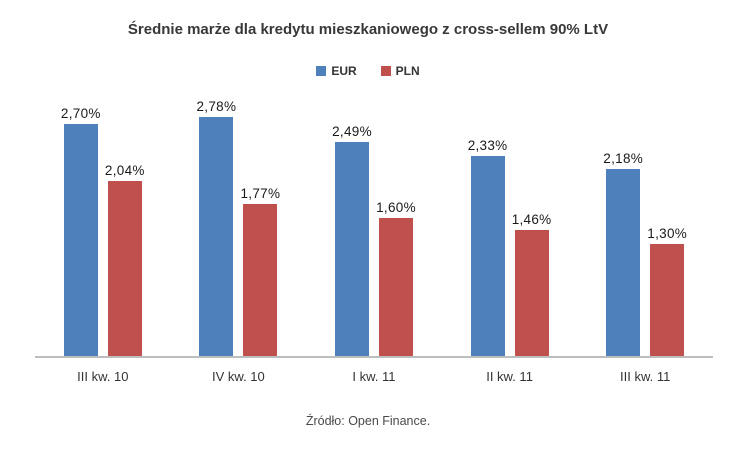  Describe the element at coordinates (385, 71) in the screenshot. I see `legend-swatch-pln` at that location.